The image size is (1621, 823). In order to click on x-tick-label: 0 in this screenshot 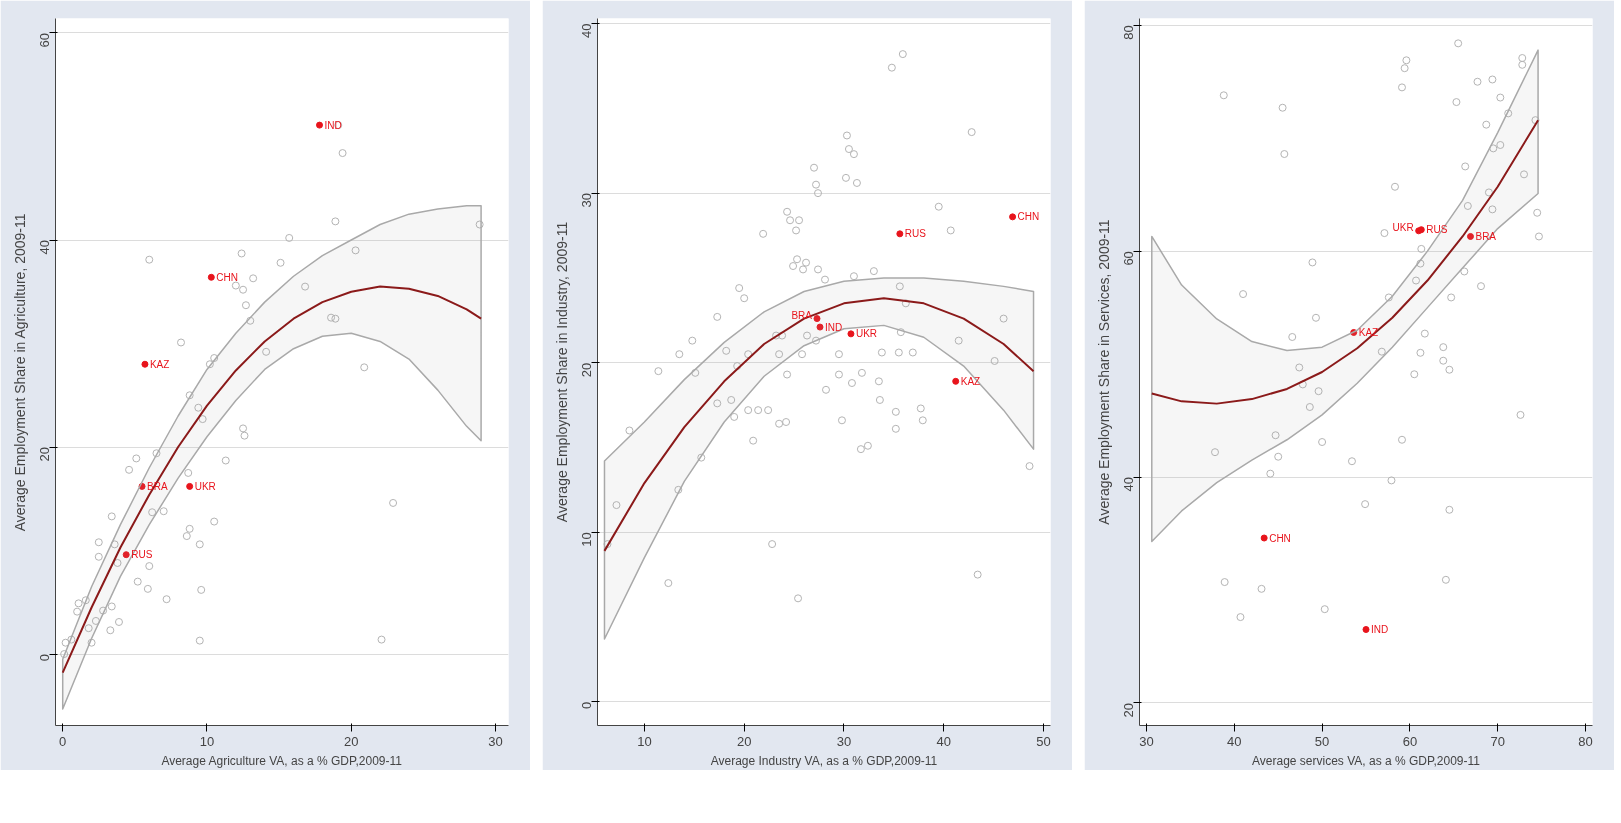, I will do `click(63, 741)`.